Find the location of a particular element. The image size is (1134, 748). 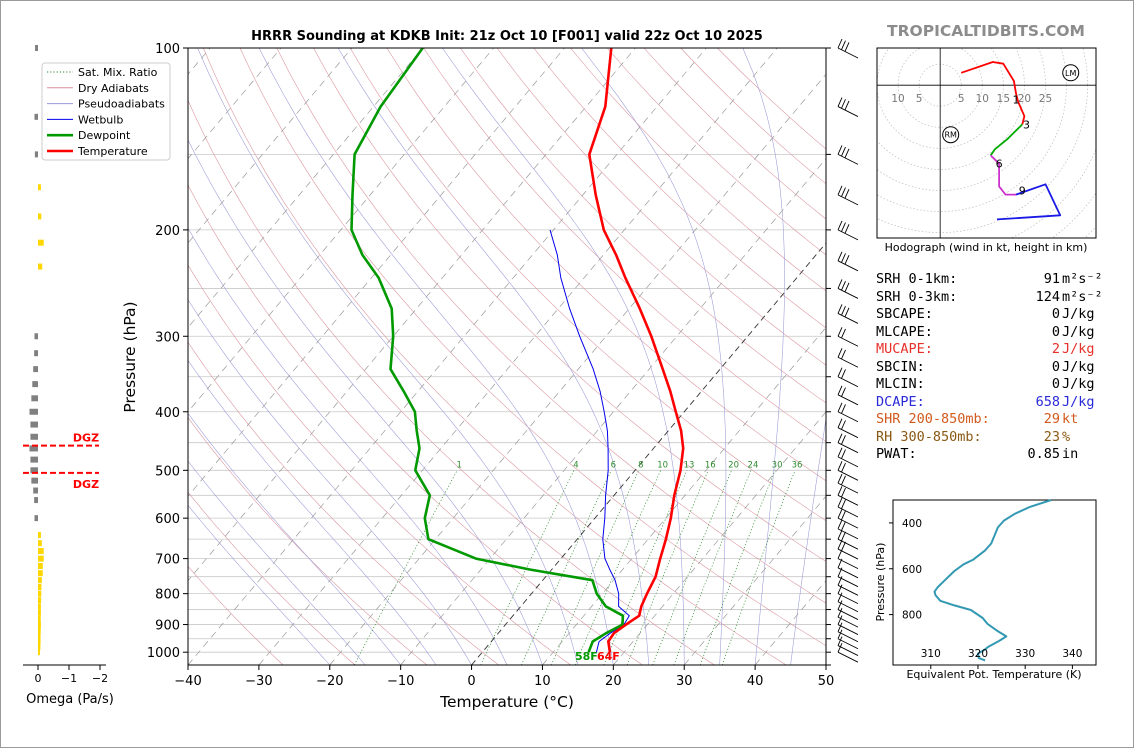

stat-value: 658 is located at coordinates (1047, 401).